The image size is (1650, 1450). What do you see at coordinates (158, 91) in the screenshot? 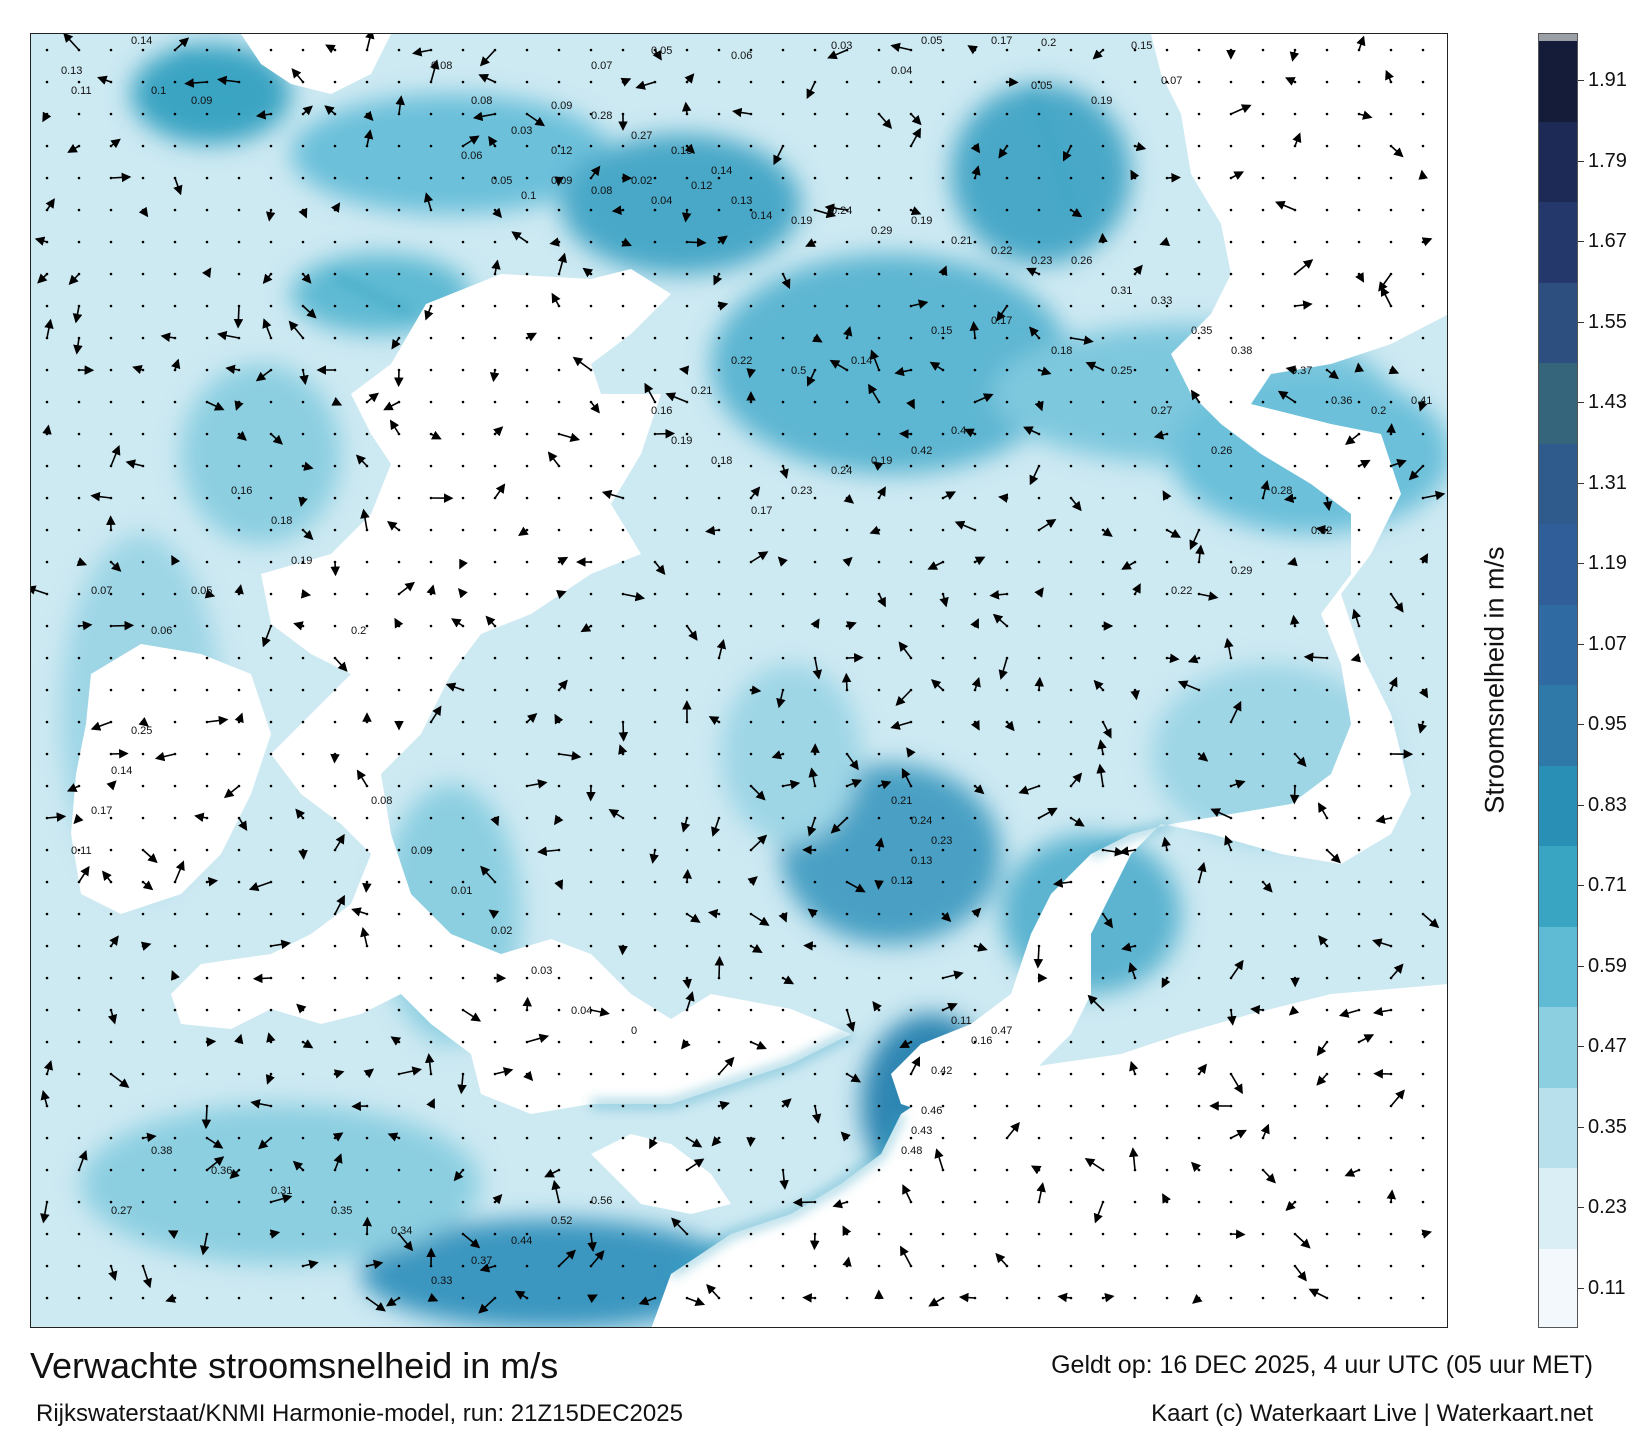
I see `speed-label: 0.1` at bounding box center [158, 91].